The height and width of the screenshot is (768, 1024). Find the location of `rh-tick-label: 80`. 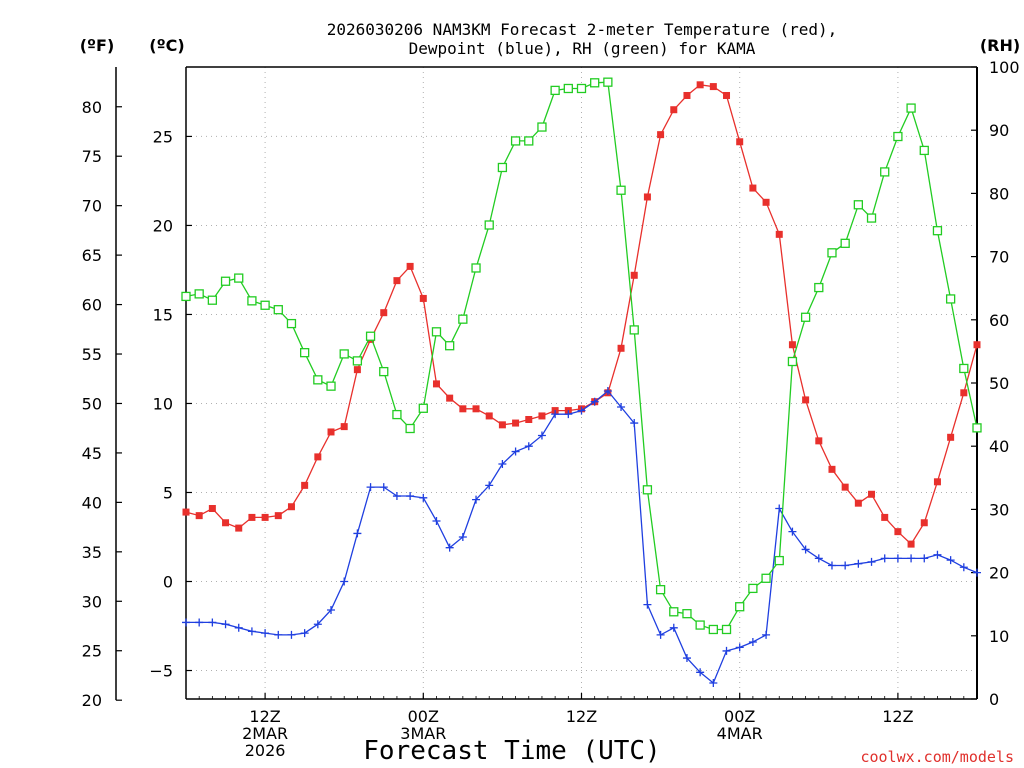

rh-tick-label: 80 is located at coordinates (999, 193).